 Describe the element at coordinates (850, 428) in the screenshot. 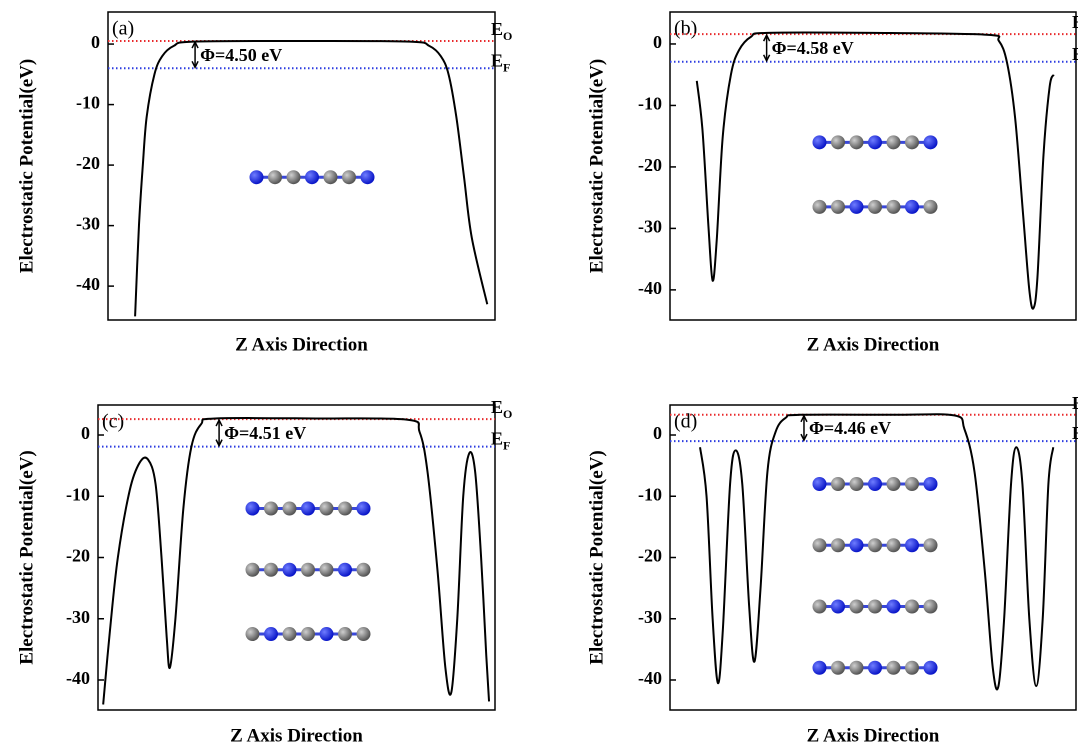

I see `work-function: Φ=4.46 eV` at that location.